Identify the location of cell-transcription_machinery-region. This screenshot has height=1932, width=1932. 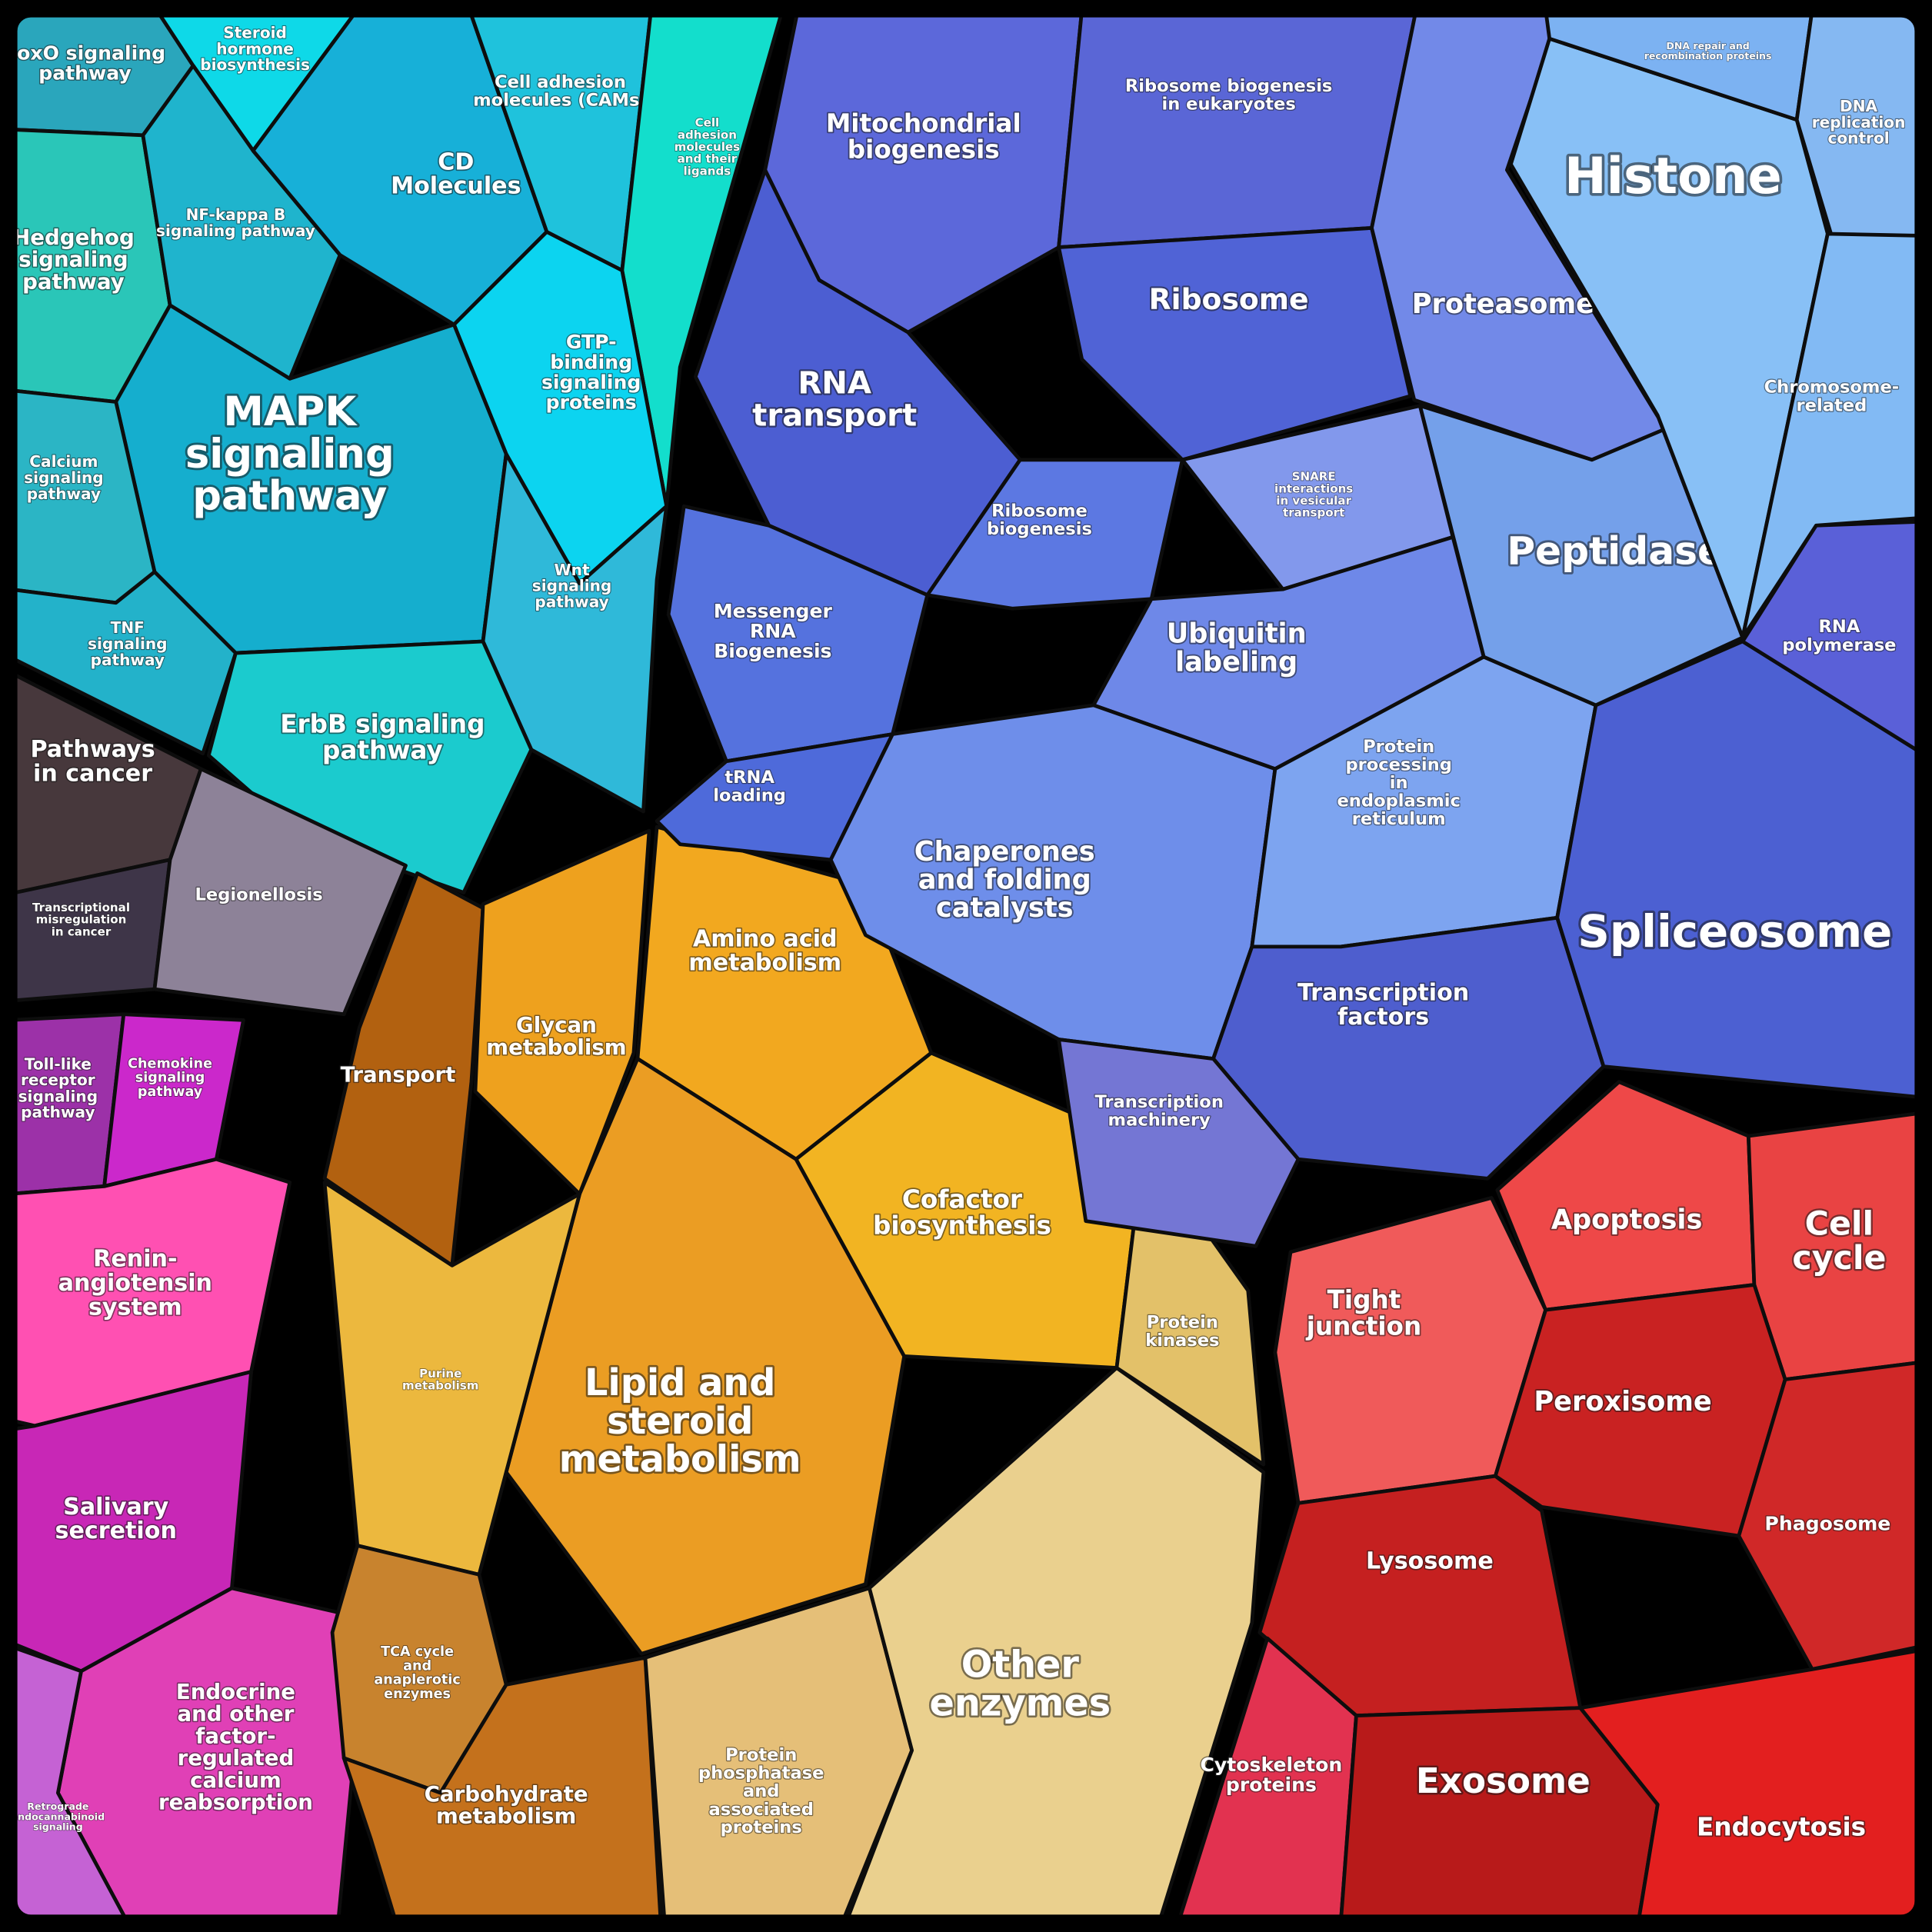
(1179, 1143).